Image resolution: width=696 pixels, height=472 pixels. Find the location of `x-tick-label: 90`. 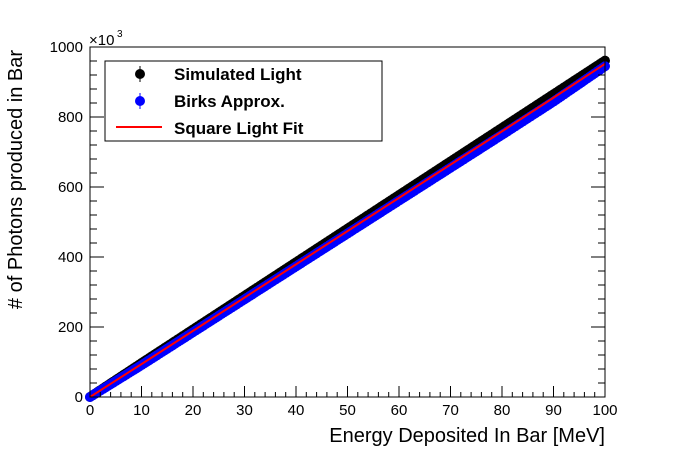

x-tick-label: 90 is located at coordinates (553, 410).